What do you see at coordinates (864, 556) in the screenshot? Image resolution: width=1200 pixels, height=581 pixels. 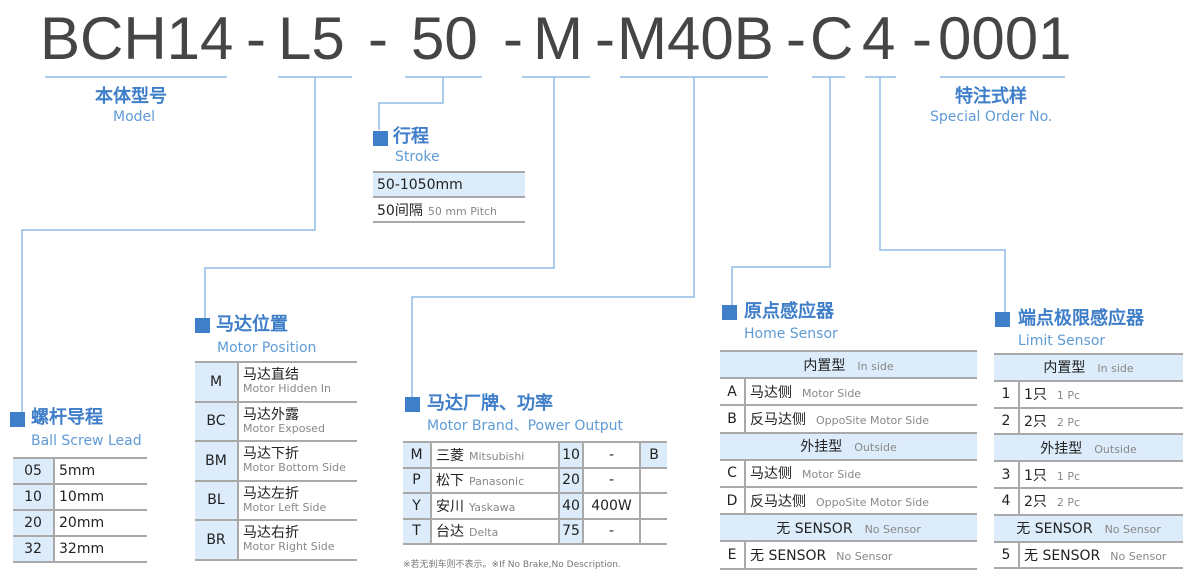 I see `sensor-en: No Sensor` at bounding box center [864, 556].